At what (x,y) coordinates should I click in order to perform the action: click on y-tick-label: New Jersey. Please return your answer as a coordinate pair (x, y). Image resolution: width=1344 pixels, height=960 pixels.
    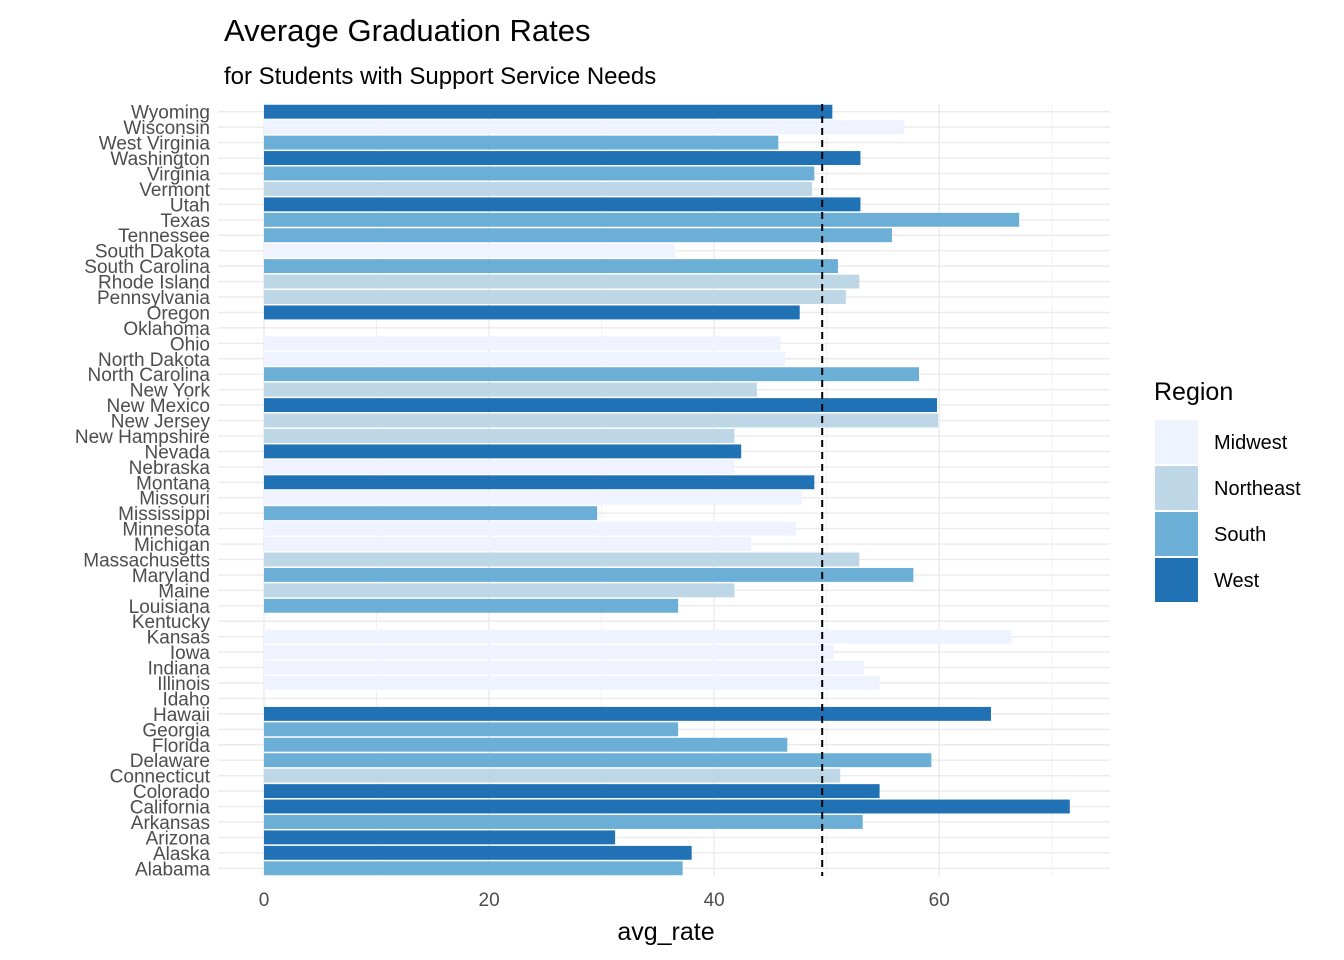
    Looking at the image, I should click on (161, 422).